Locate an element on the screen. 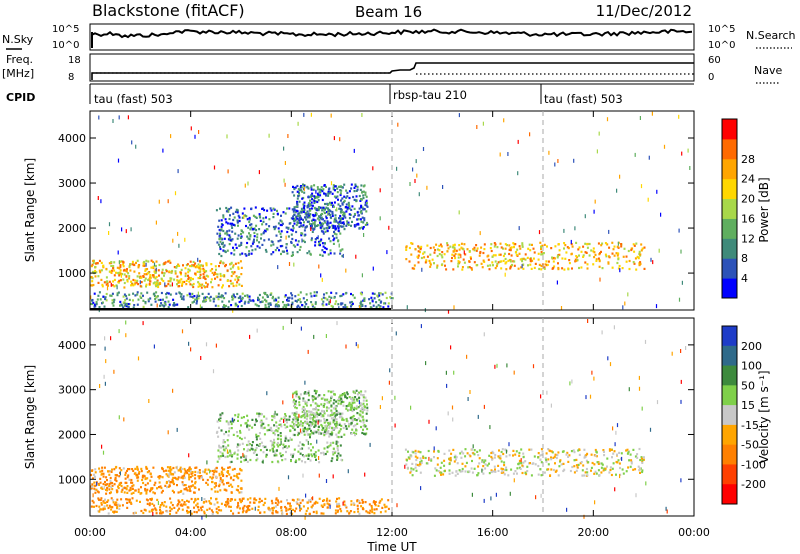  colorbar-swatch is located at coordinates (729, 189).